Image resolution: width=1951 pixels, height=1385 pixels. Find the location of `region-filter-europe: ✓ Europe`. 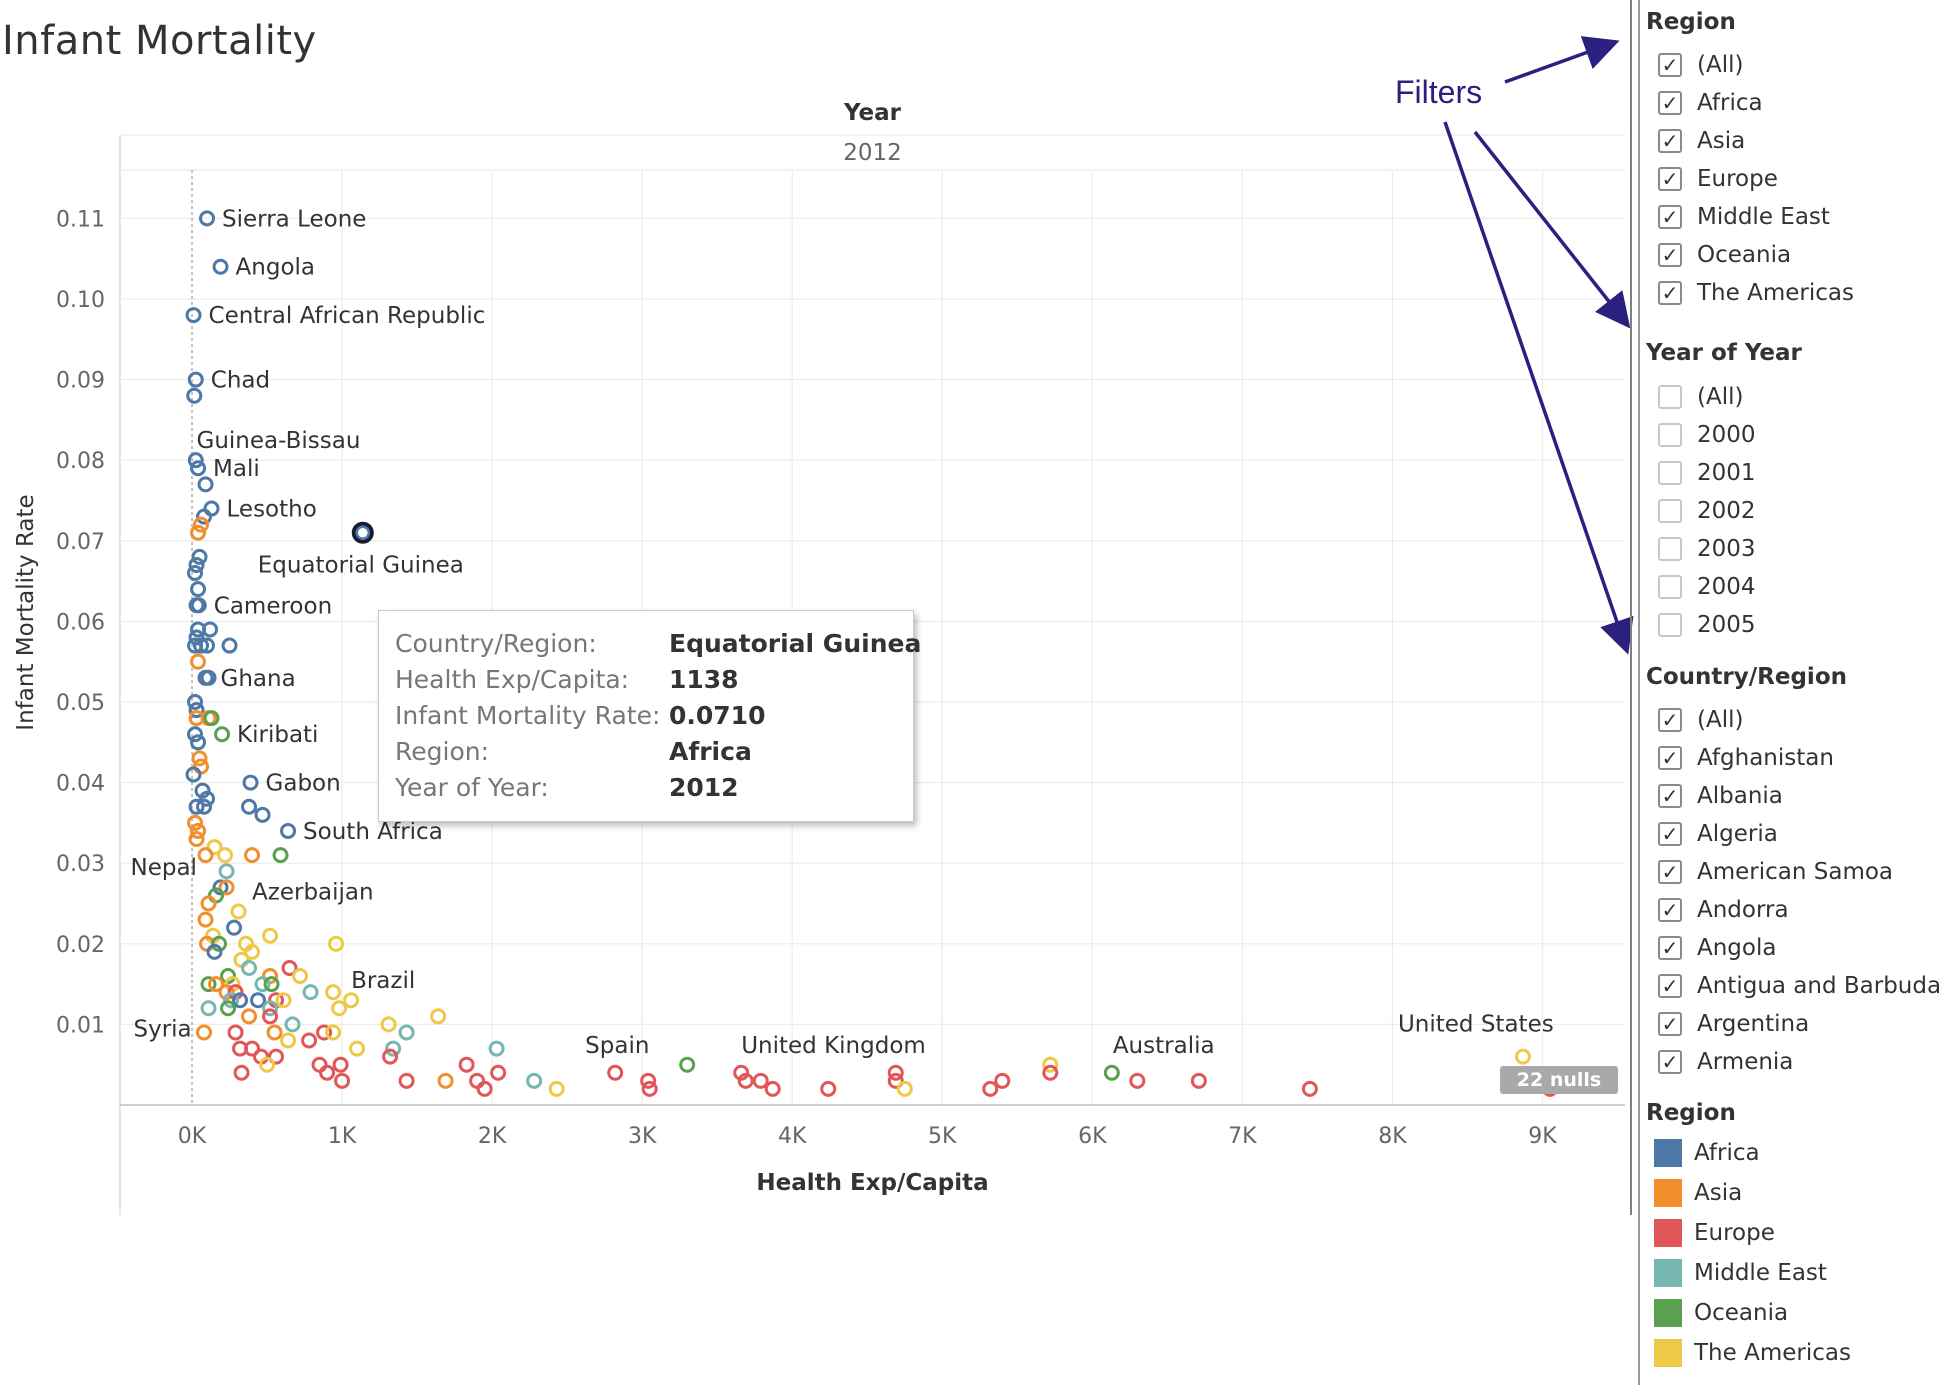

region-filter-europe: ✓ Europe is located at coordinates (1718, 179).